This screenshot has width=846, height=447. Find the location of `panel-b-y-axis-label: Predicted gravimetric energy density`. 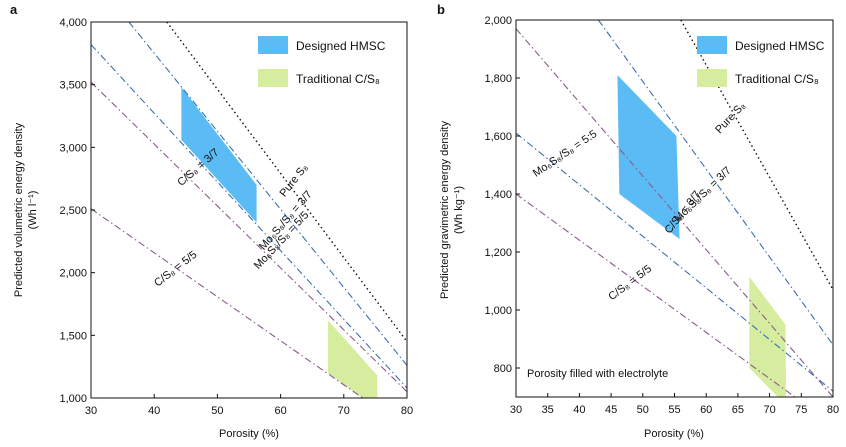

panel-b-y-axis-label: Predicted gravimetric energy density is located at coordinates (445, 210).